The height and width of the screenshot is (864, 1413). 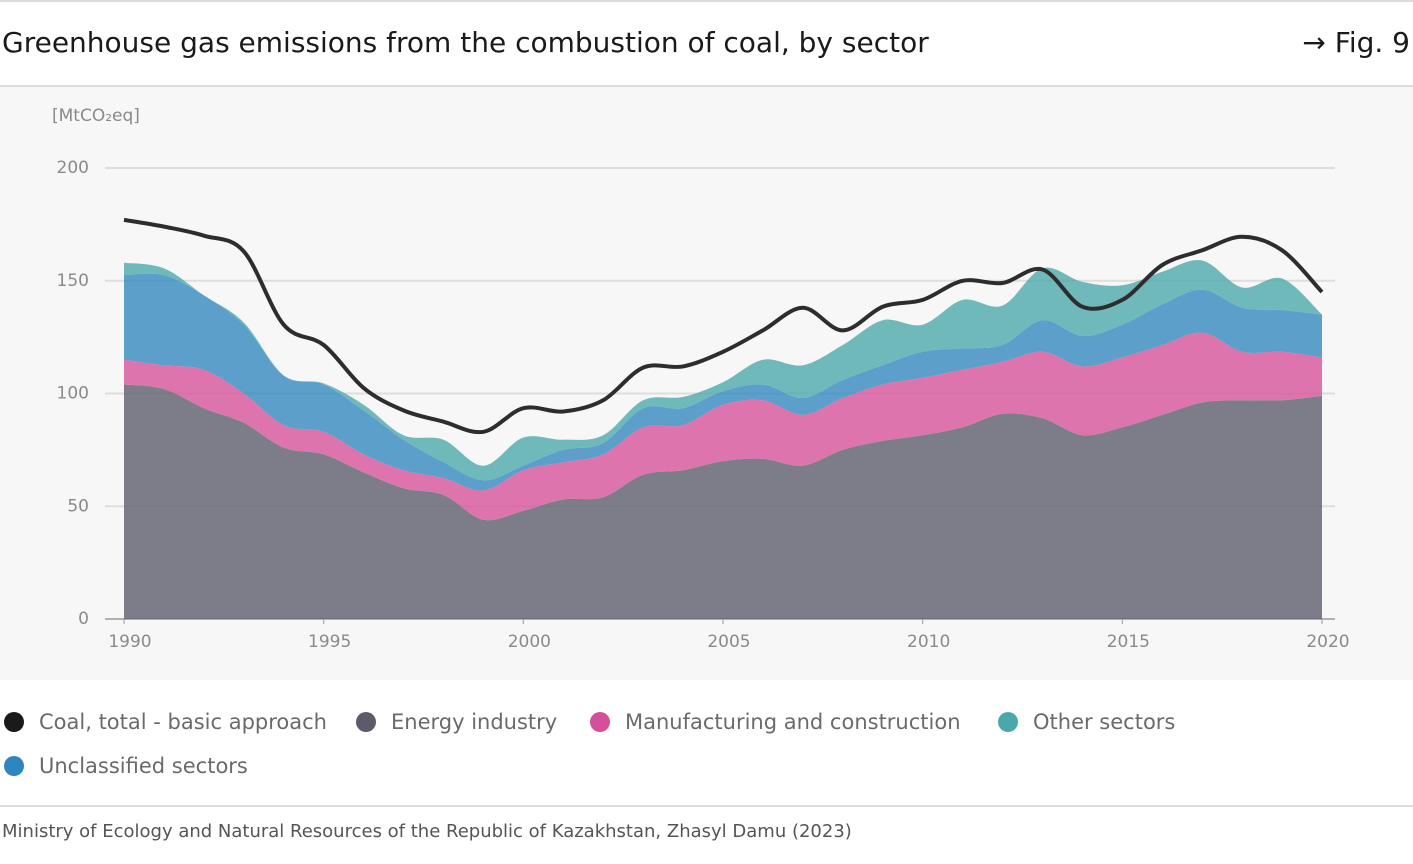 I want to click on y-tick-label: 50, so click(x=78, y=506).